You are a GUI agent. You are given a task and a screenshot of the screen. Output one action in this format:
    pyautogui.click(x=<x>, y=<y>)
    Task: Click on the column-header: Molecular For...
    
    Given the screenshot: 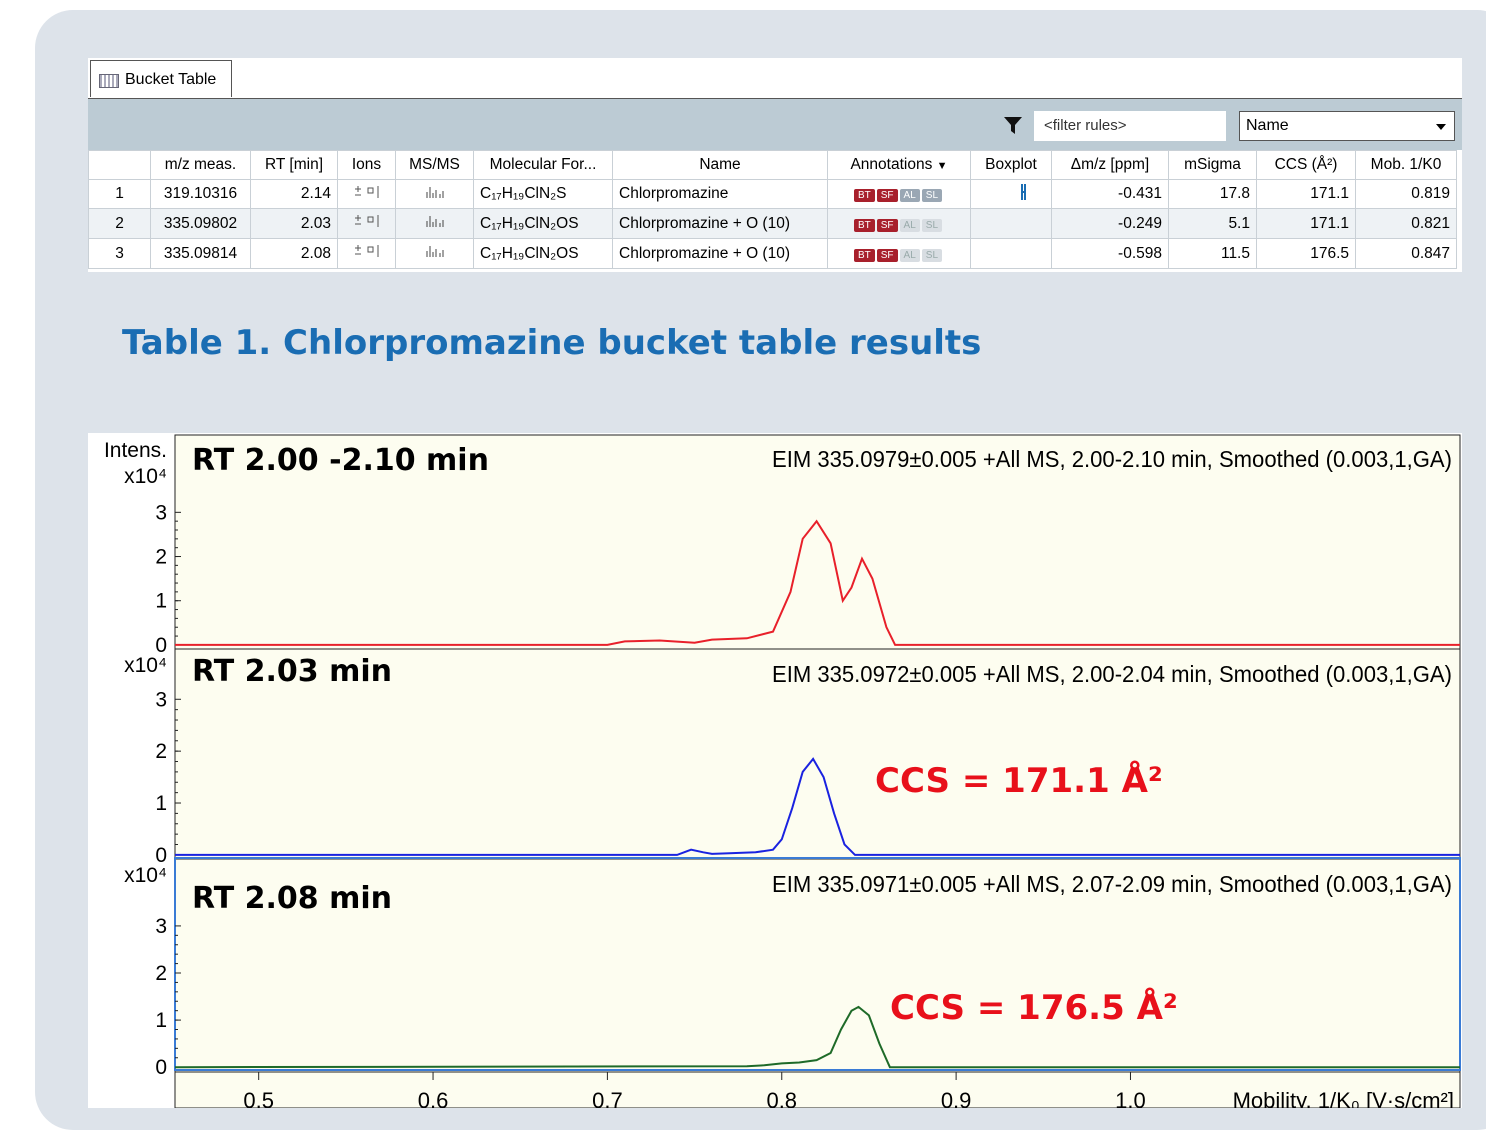 What is the action you would take?
    pyautogui.click(x=543, y=165)
    